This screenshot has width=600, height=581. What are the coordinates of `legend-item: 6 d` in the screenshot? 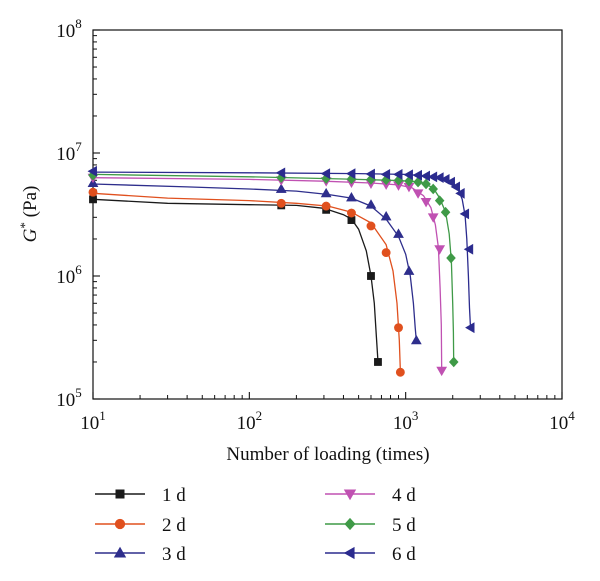 It's located at (370, 554).